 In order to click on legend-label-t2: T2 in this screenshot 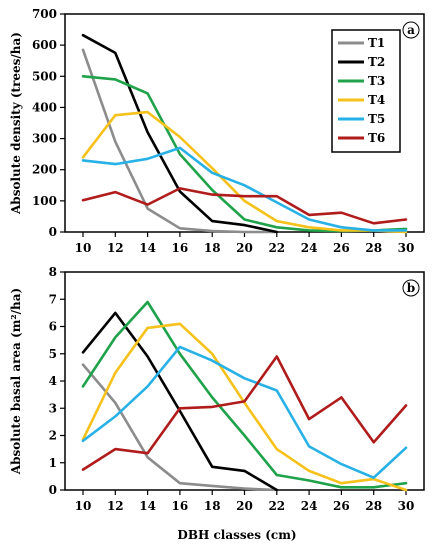, I will do `click(376, 62)`.